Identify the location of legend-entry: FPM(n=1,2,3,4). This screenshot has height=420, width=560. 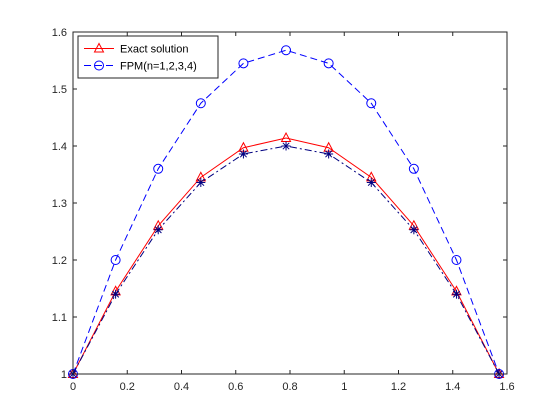
(140, 66).